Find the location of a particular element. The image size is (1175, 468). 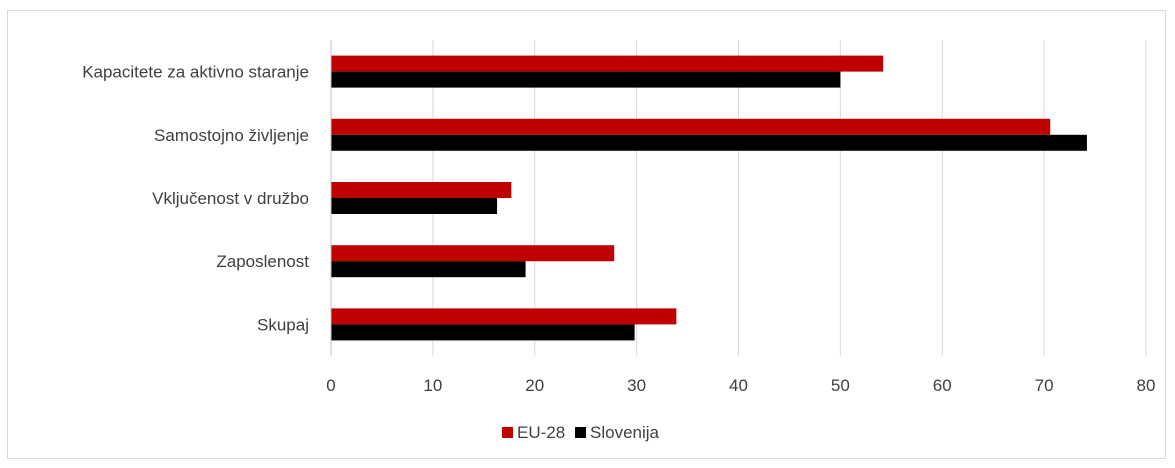

x-tick-label: 40 is located at coordinates (738, 385).